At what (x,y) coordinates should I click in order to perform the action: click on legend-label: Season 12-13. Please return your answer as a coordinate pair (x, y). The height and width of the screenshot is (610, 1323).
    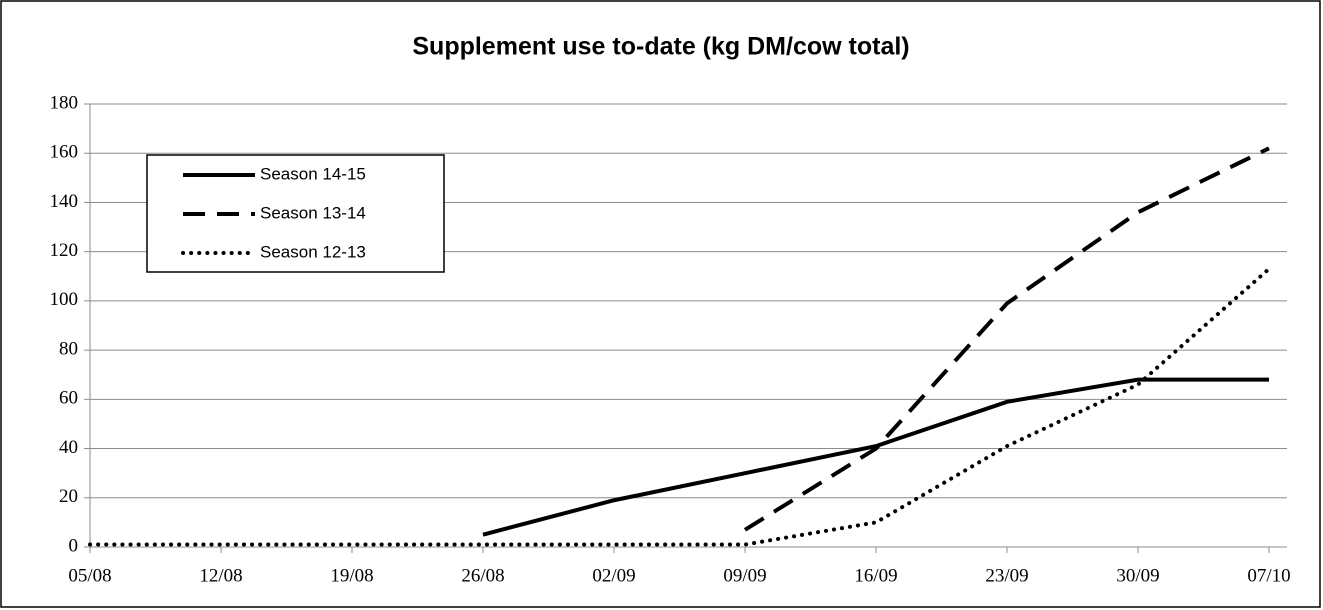
    Looking at the image, I should click on (313, 251).